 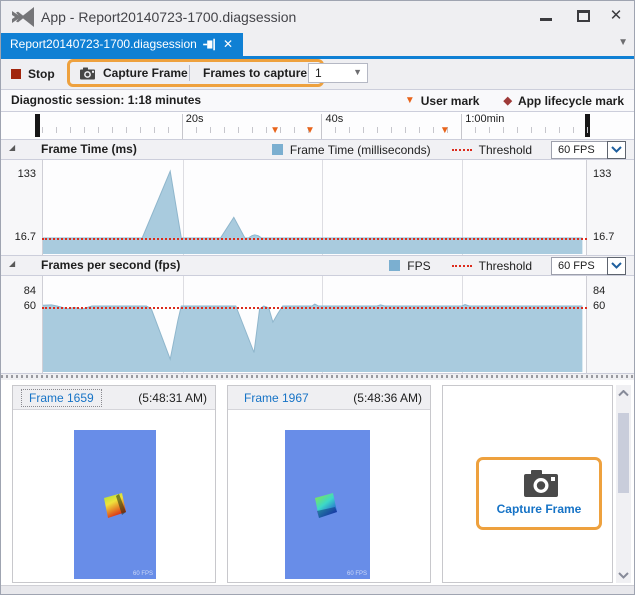 I want to click on capture-frame-callout: Capture Frame Frames to capture 1 ▼, so click(x=217, y=73).